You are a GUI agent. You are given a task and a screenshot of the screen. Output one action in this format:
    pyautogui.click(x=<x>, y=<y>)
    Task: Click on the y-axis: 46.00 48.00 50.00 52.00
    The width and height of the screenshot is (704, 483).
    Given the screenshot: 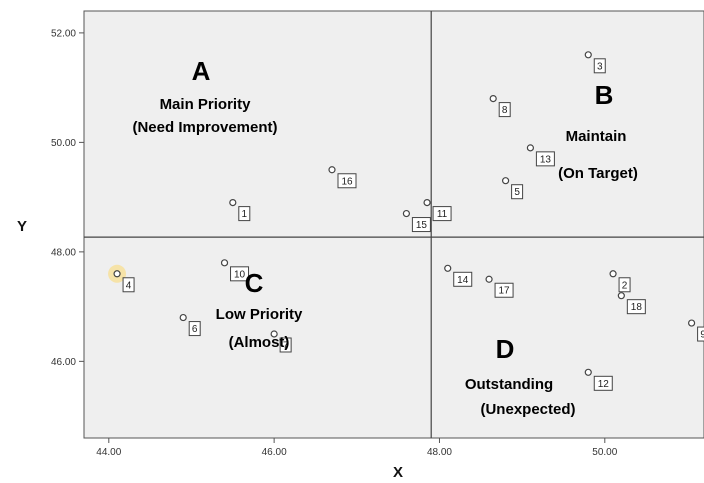 What is the action you would take?
    pyautogui.click(x=67, y=198)
    